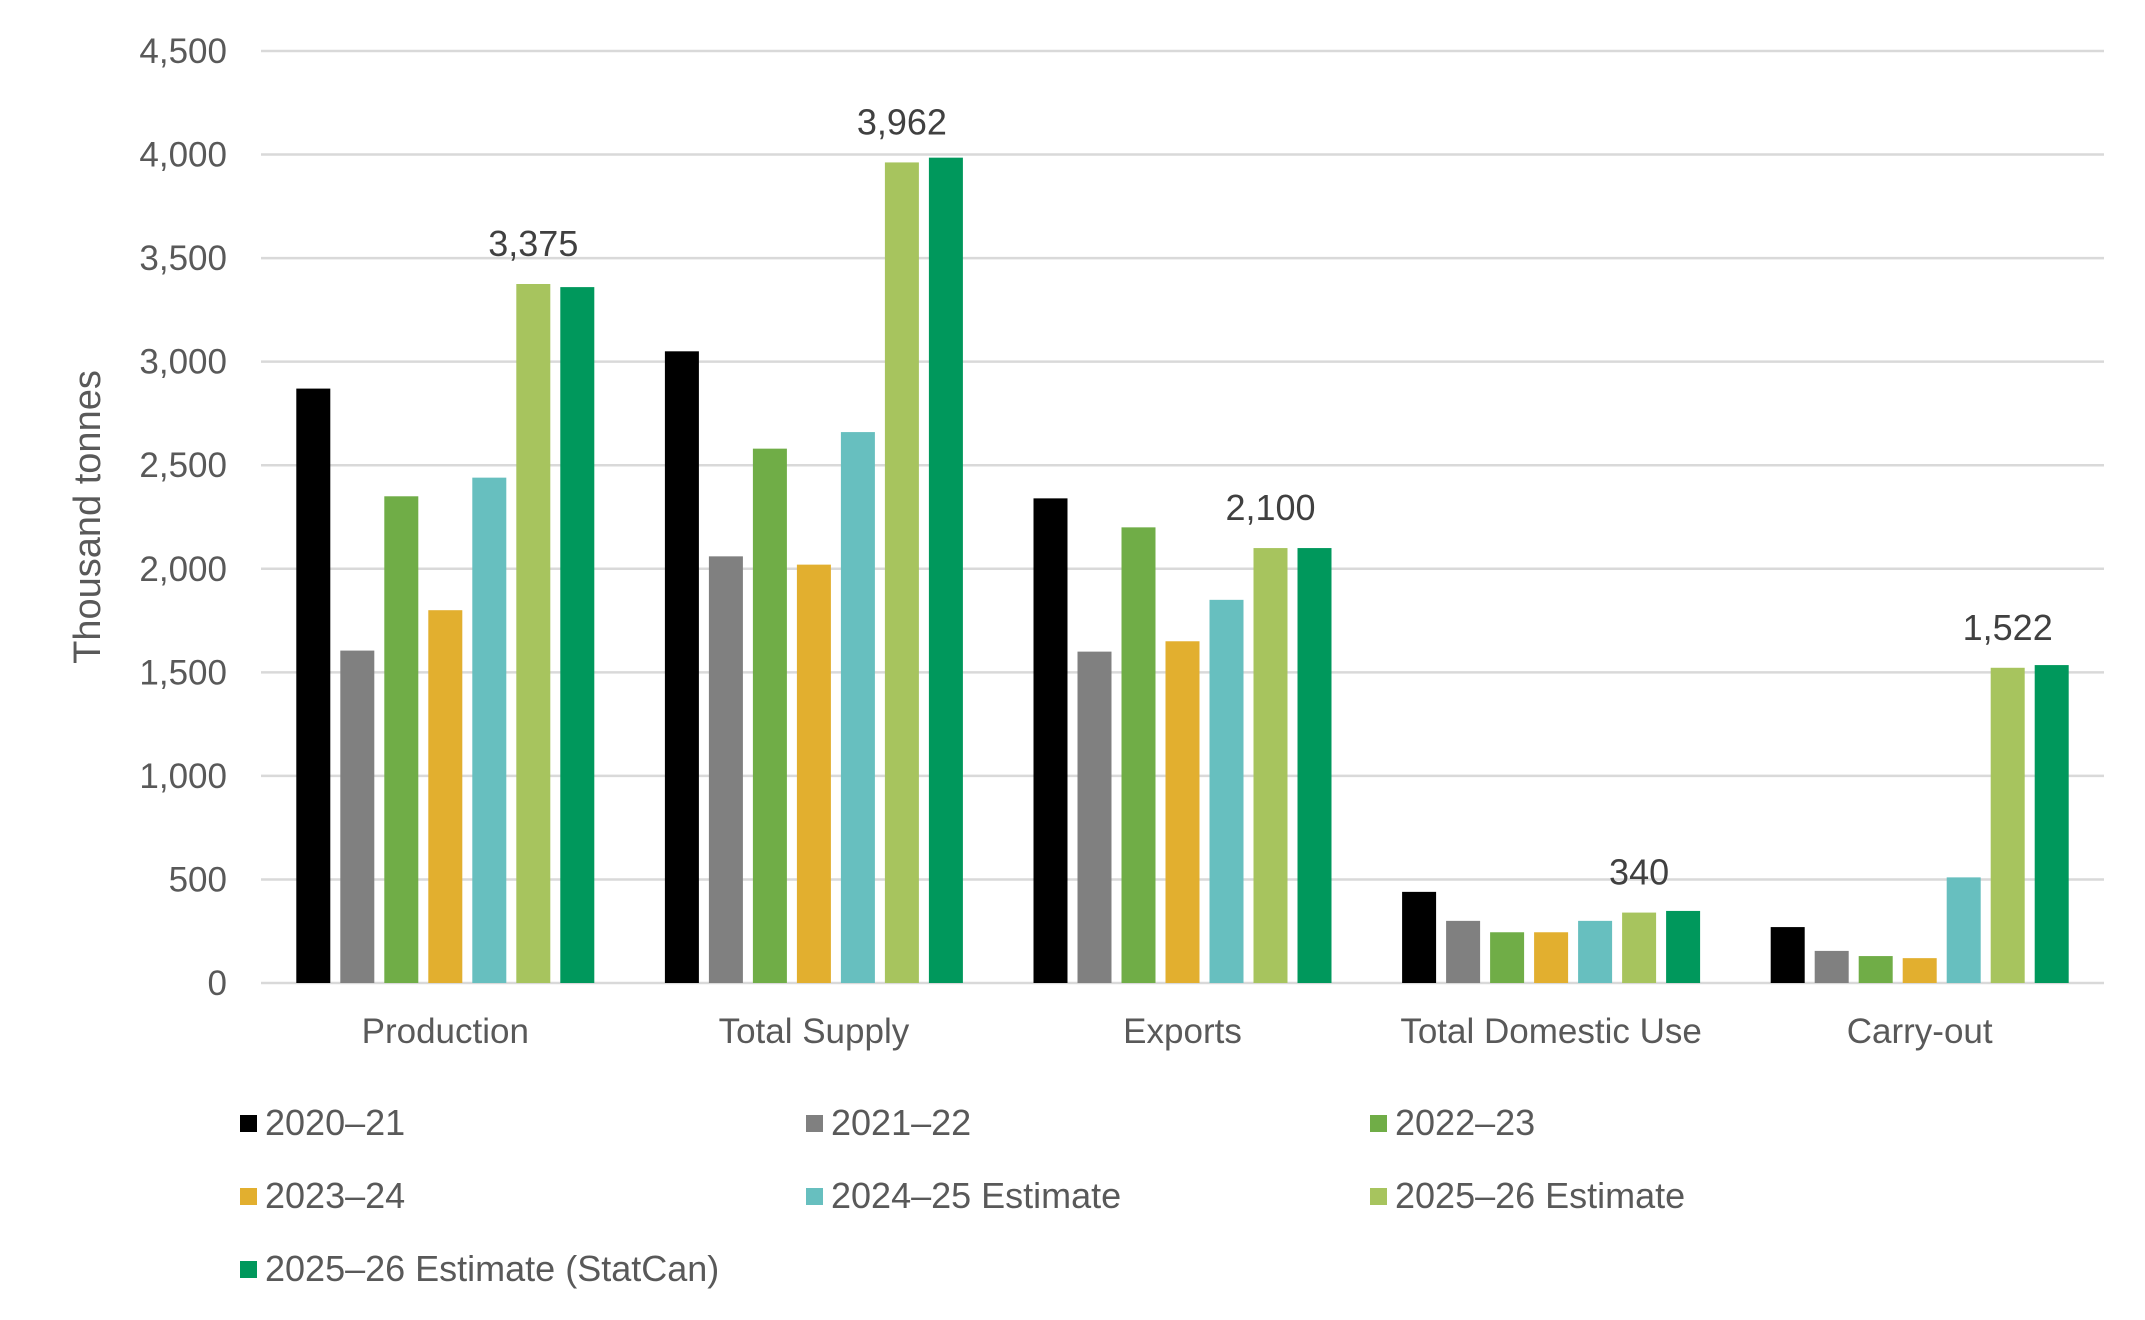  What do you see at coordinates (901, 1122) in the screenshot?
I see `legend-label: 2021–22` at bounding box center [901, 1122].